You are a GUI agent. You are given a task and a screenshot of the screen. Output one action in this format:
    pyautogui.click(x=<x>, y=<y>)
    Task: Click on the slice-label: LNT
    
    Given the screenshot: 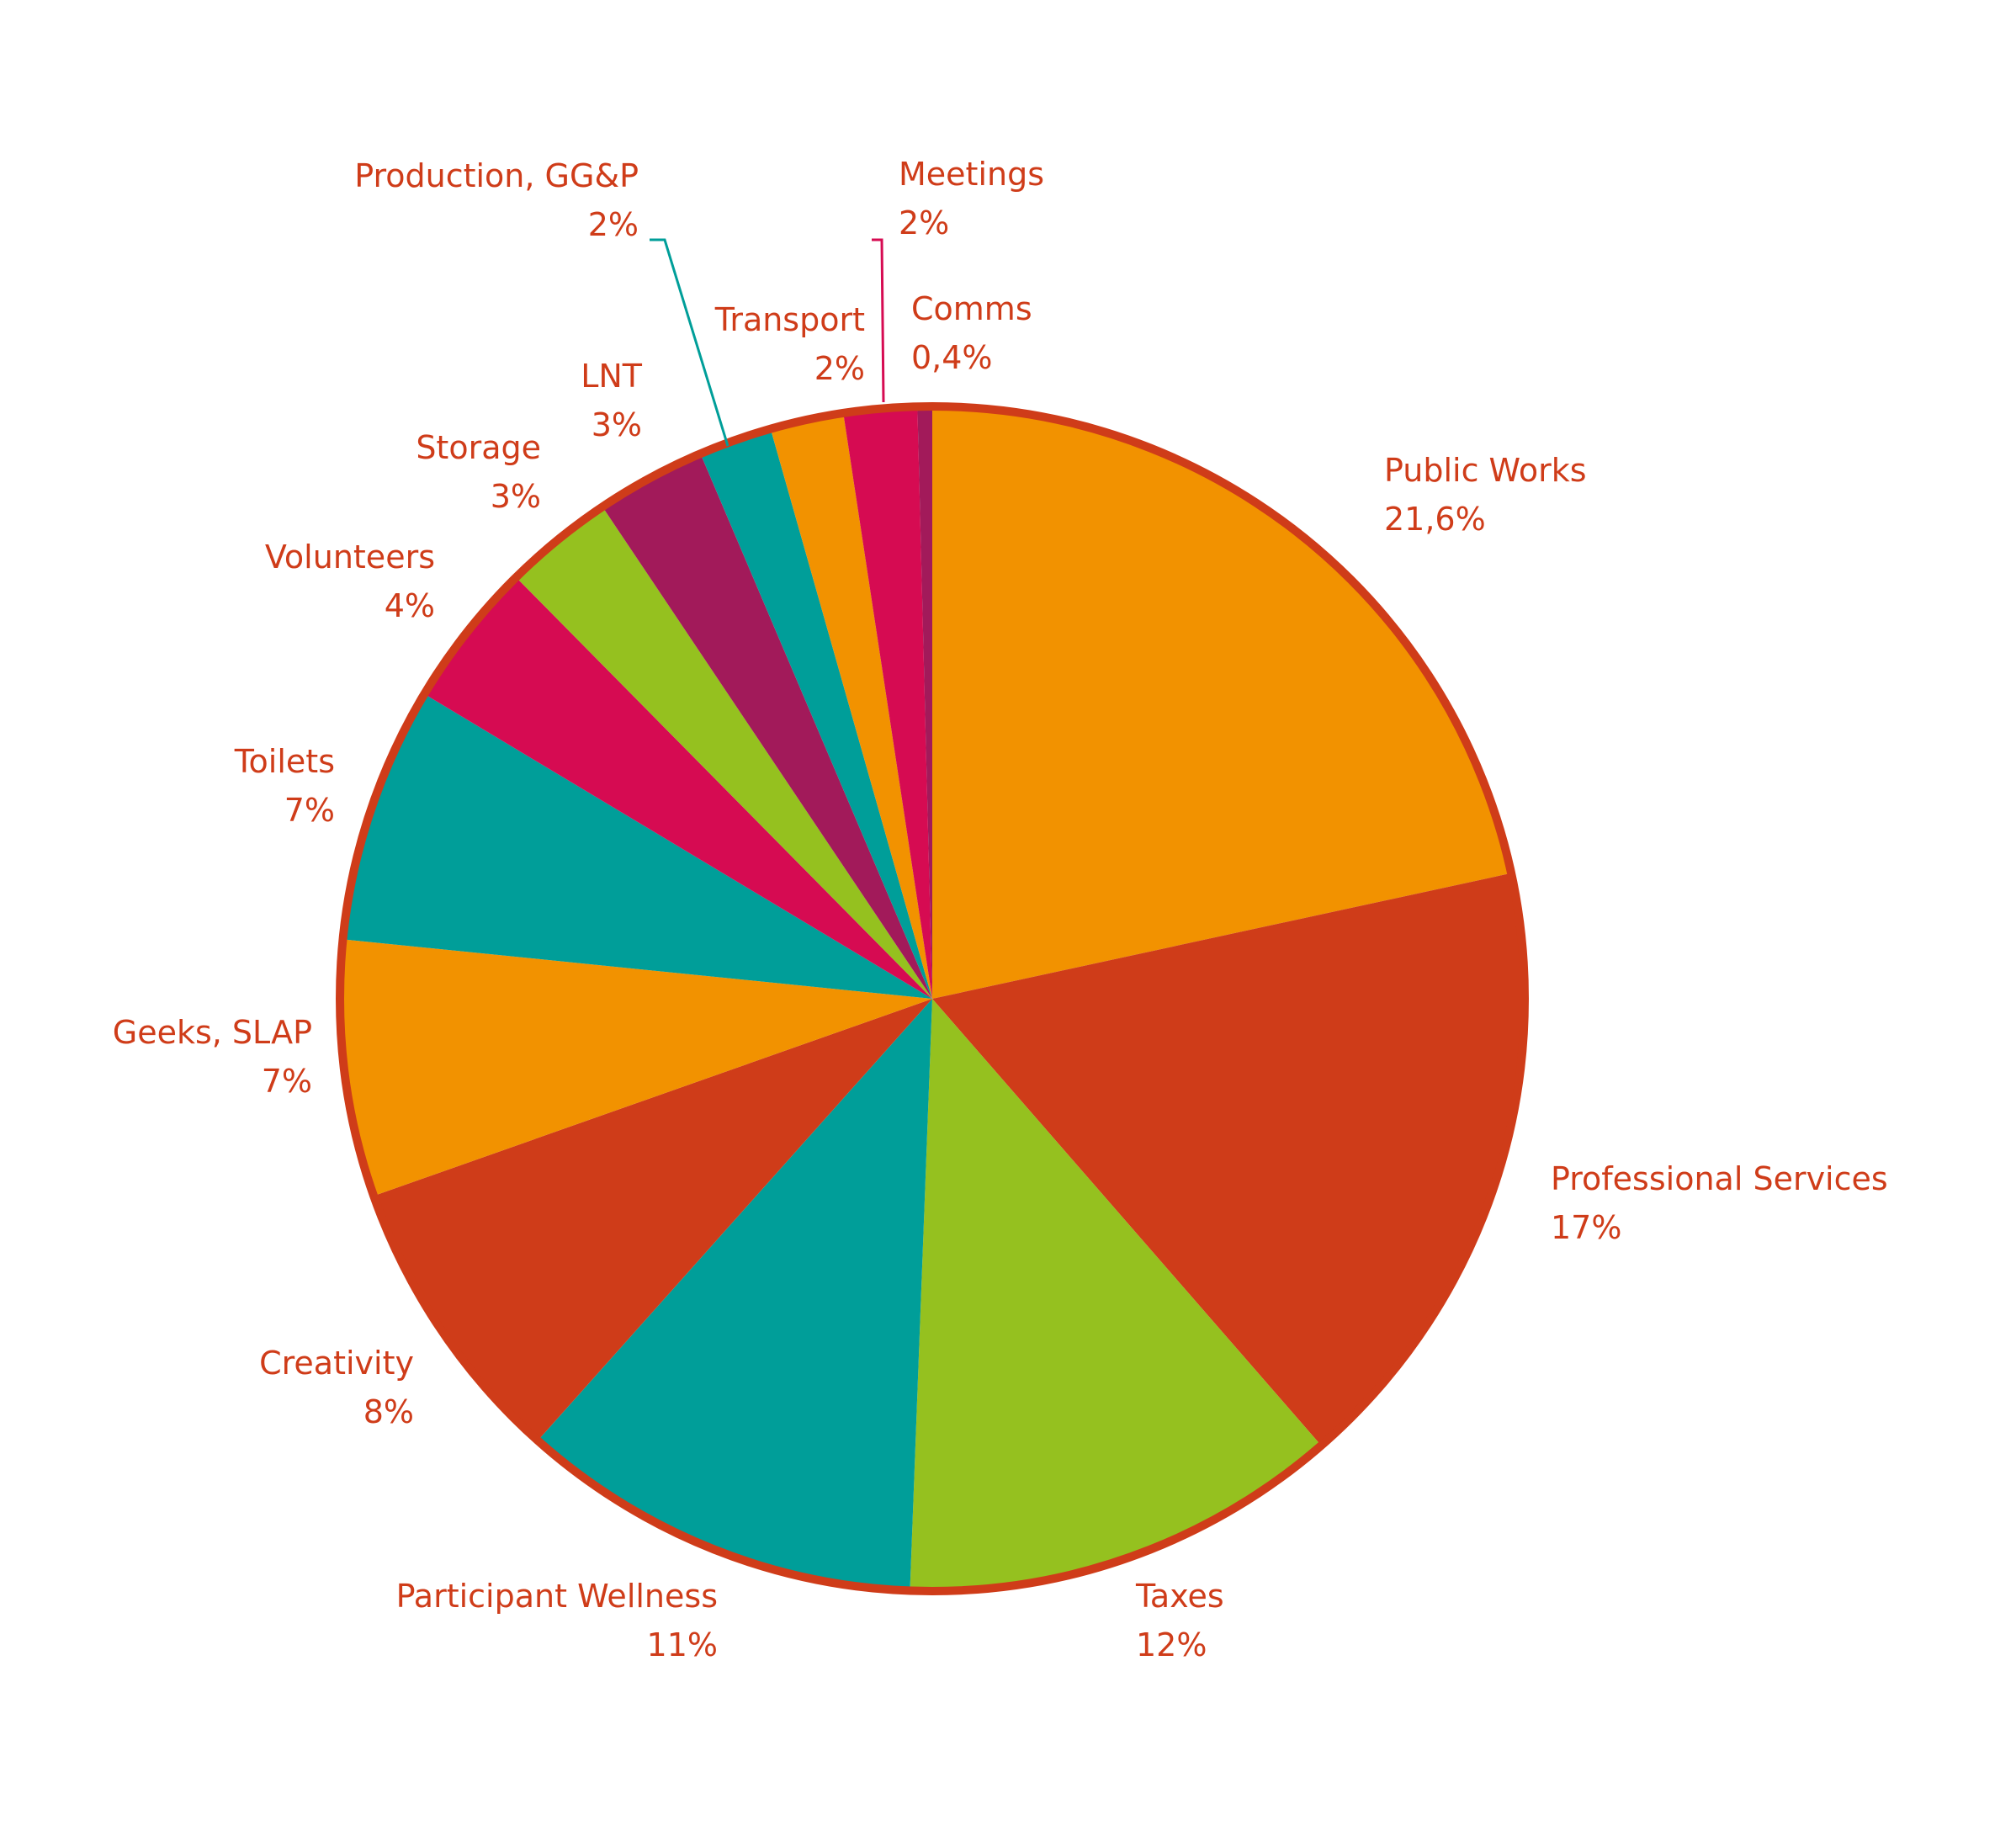 What is the action you would take?
    pyautogui.click(x=612, y=376)
    